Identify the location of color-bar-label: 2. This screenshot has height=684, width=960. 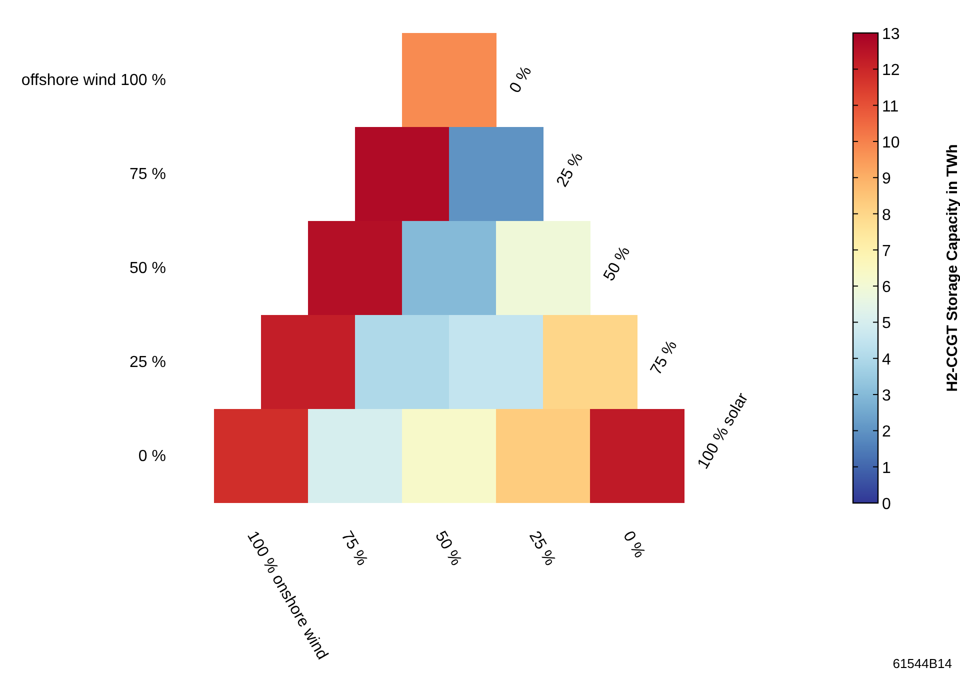
(886, 432).